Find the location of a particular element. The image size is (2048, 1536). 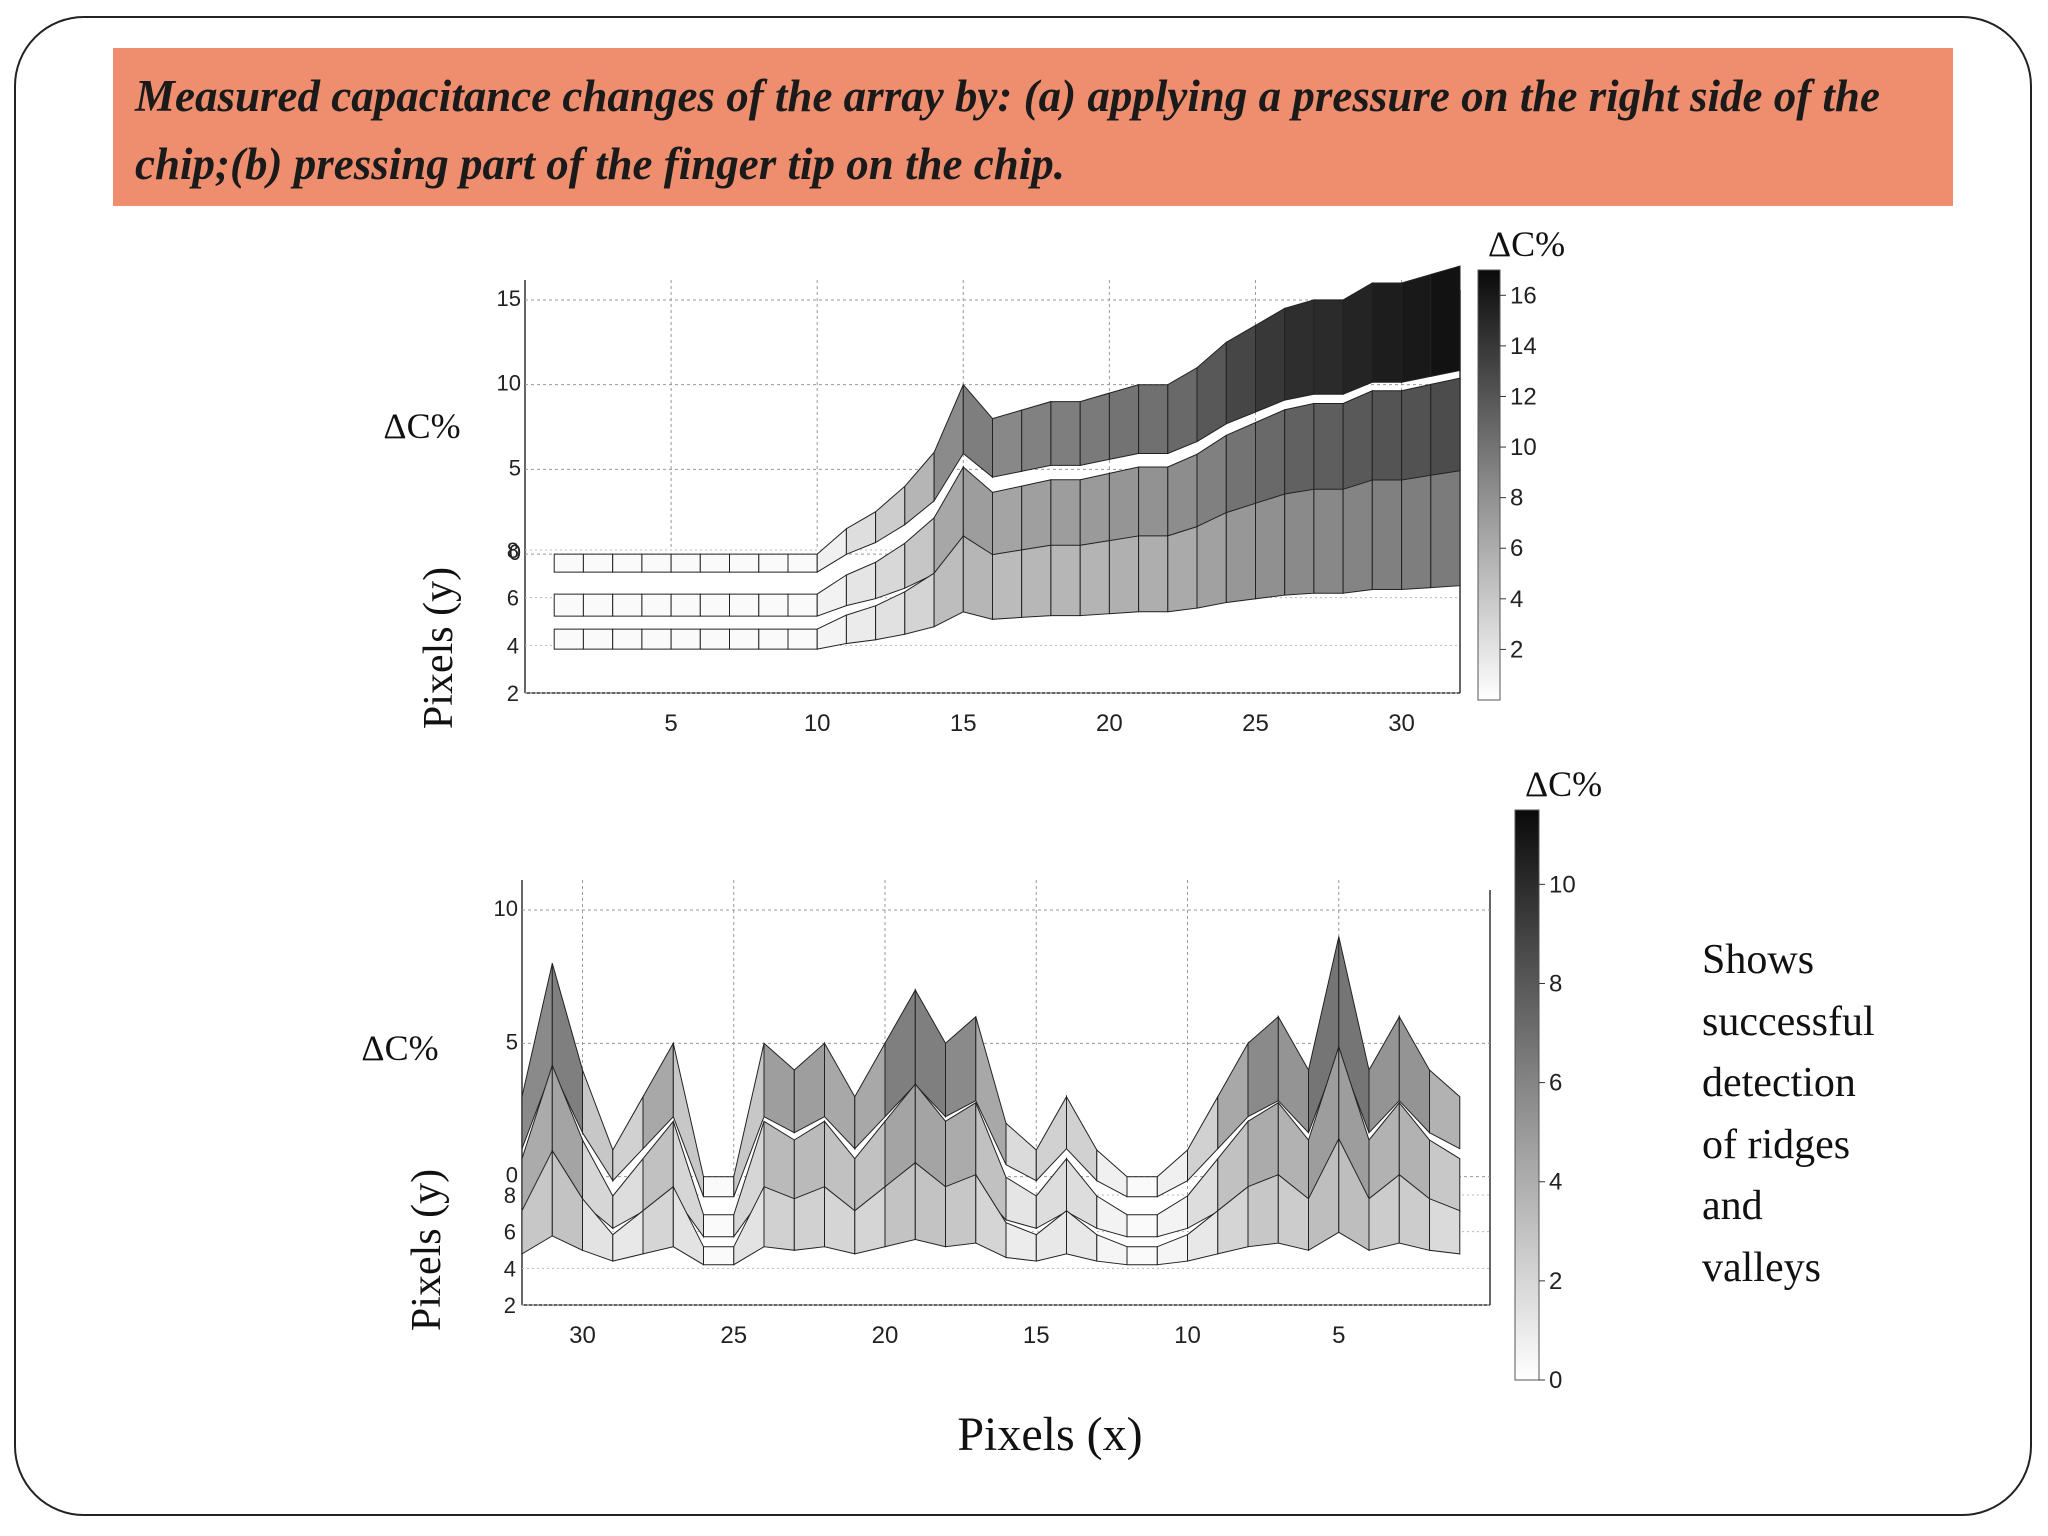

colorbar-tick-label: 4 is located at coordinates (1516, 599).